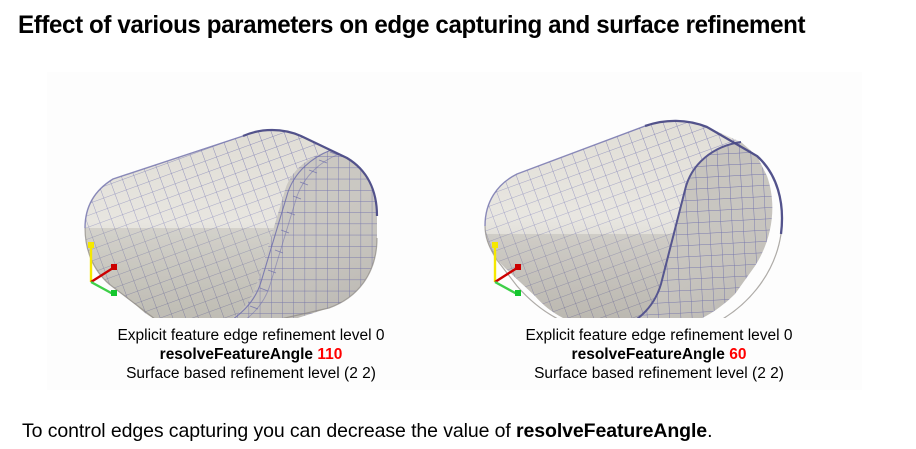 Image resolution: width=916 pixels, height=449 pixels. I want to click on caption-right-param: resolveFeatureAngle, so click(648, 354).